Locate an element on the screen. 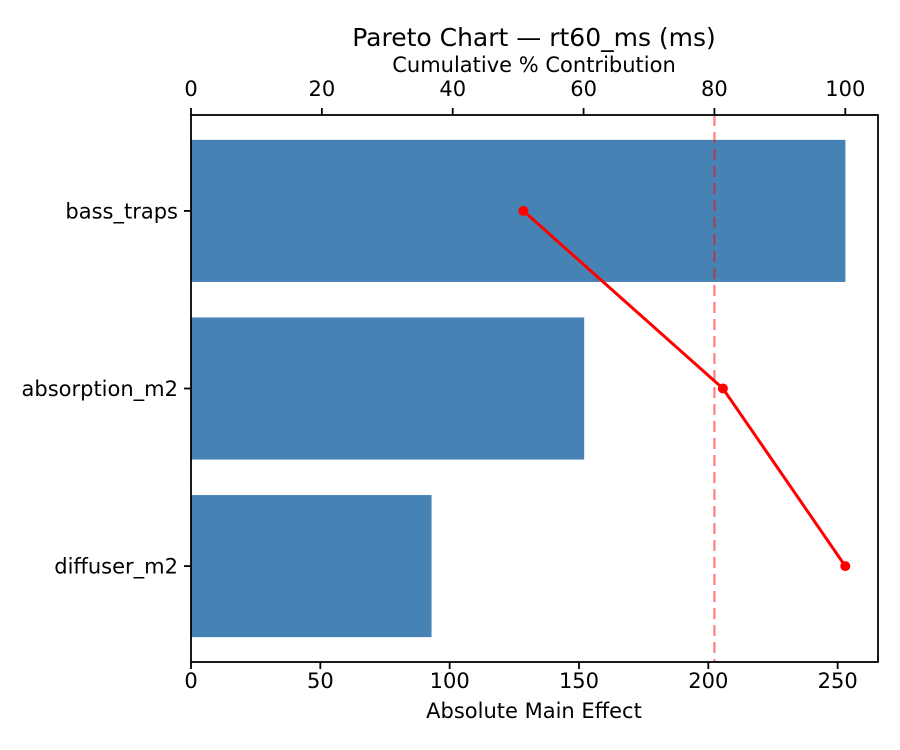 The image size is (900, 750). top-axis-label: Cumulative % Contribution is located at coordinates (534, 65).